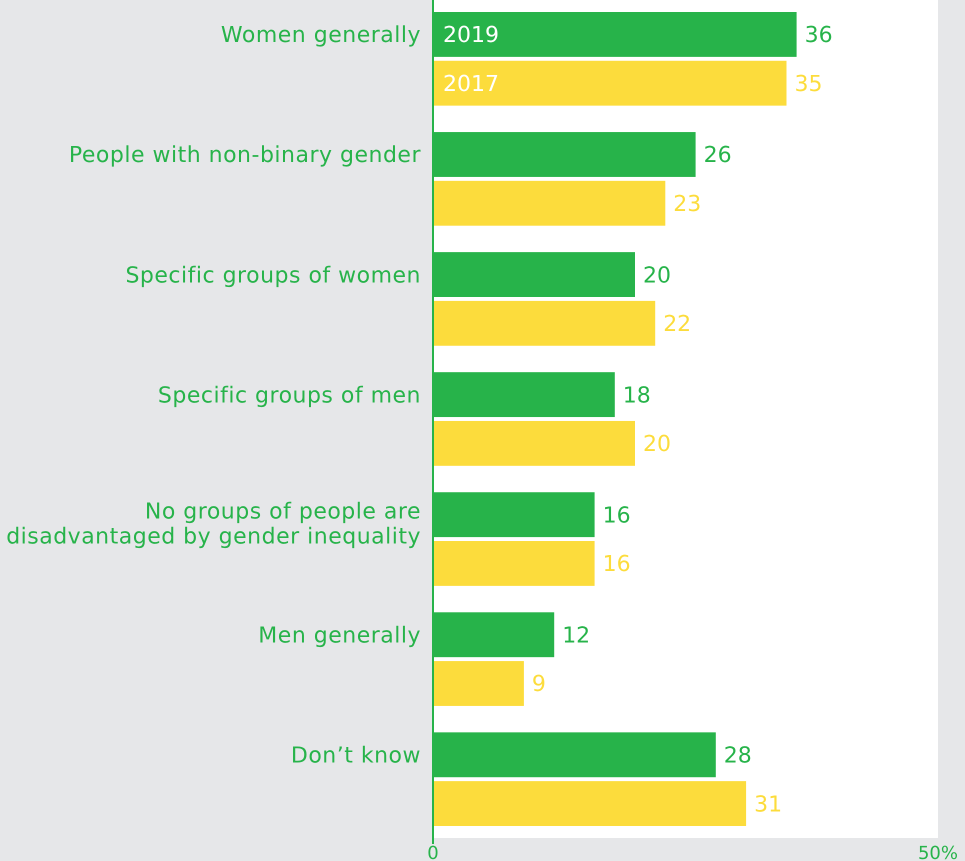  I want to click on y-tick-label: Women generally, so click(320, 35).